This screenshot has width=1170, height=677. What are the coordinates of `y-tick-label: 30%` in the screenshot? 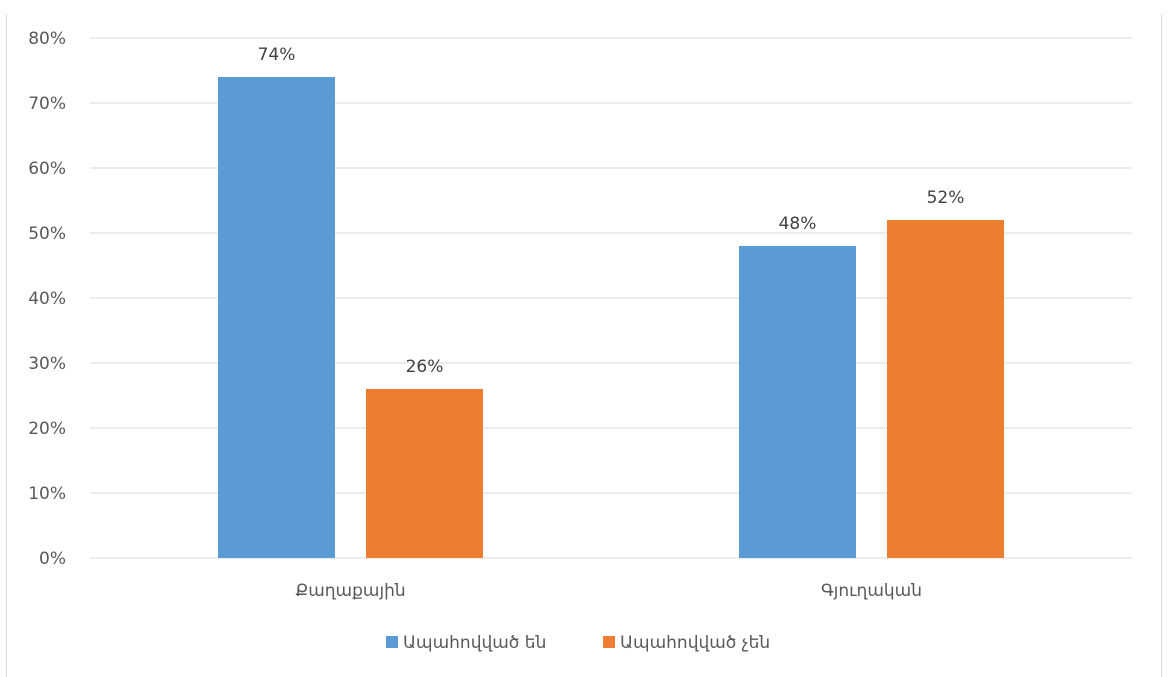 It's located at (47, 364).